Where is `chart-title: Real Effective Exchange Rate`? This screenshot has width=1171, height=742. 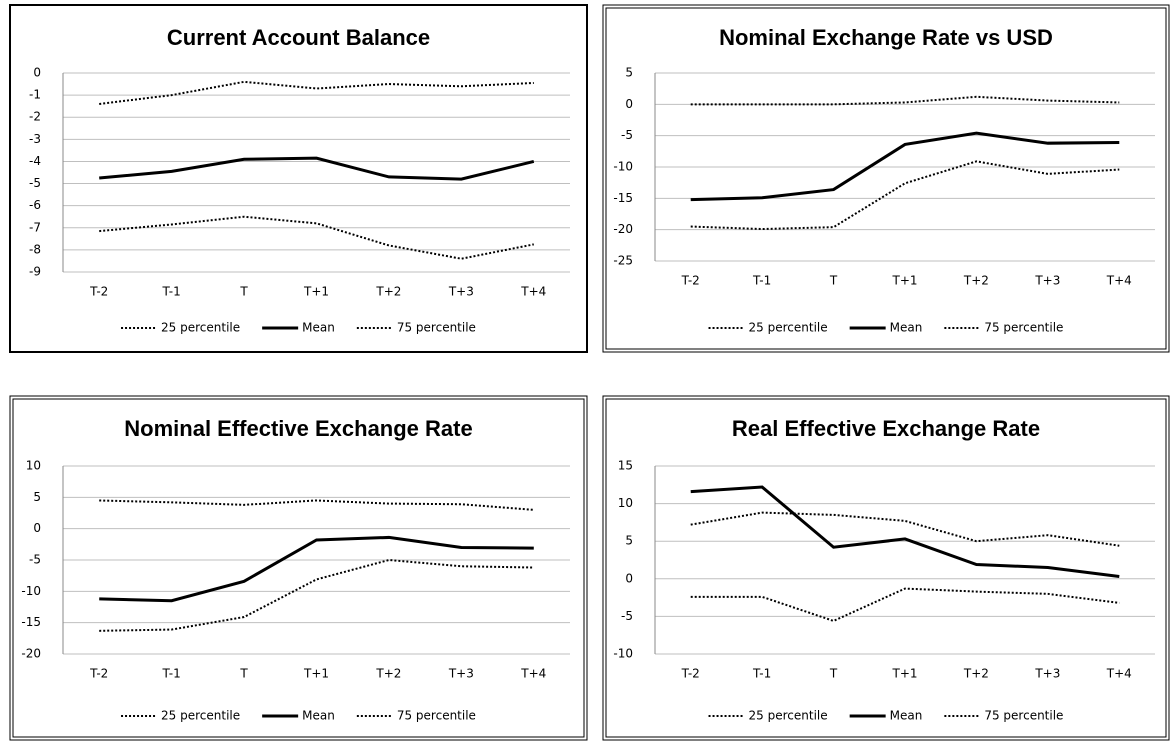
chart-title: Real Effective Exchange Rate is located at coordinates (886, 428).